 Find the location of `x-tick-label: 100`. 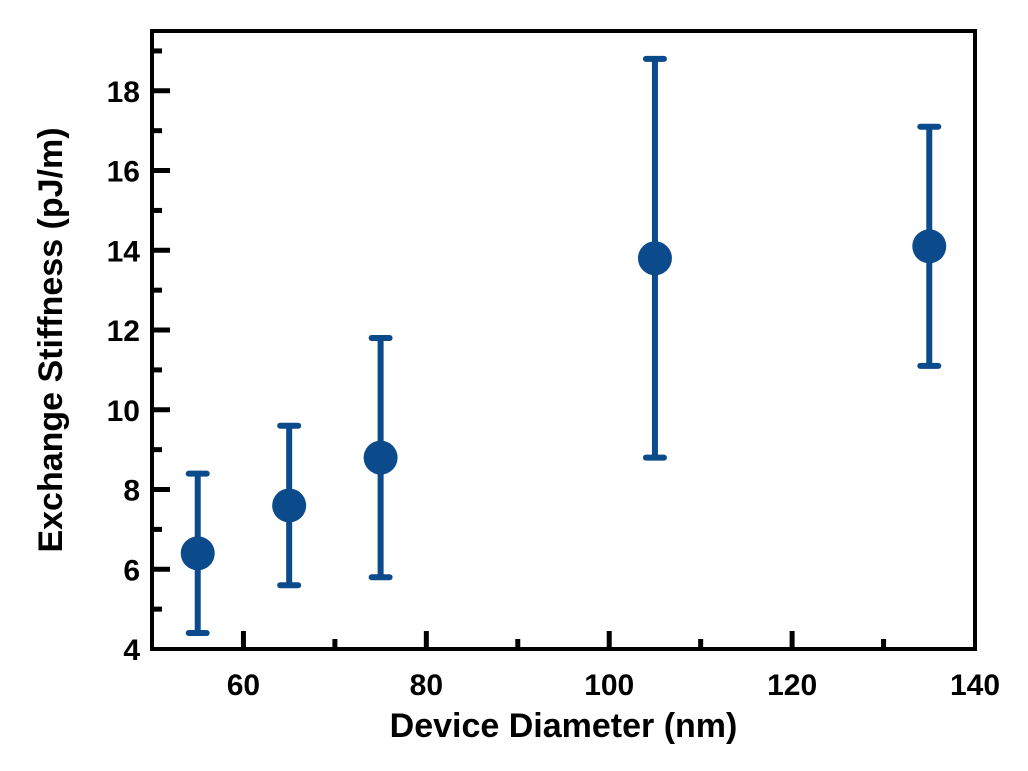

x-tick-label: 100 is located at coordinates (609, 685).